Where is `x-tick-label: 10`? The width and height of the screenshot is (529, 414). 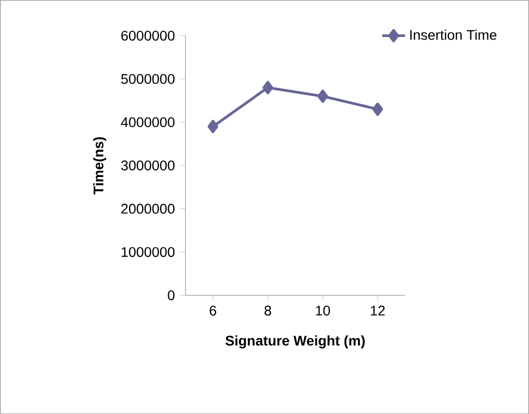
x-tick-label: 10 is located at coordinates (323, 311).